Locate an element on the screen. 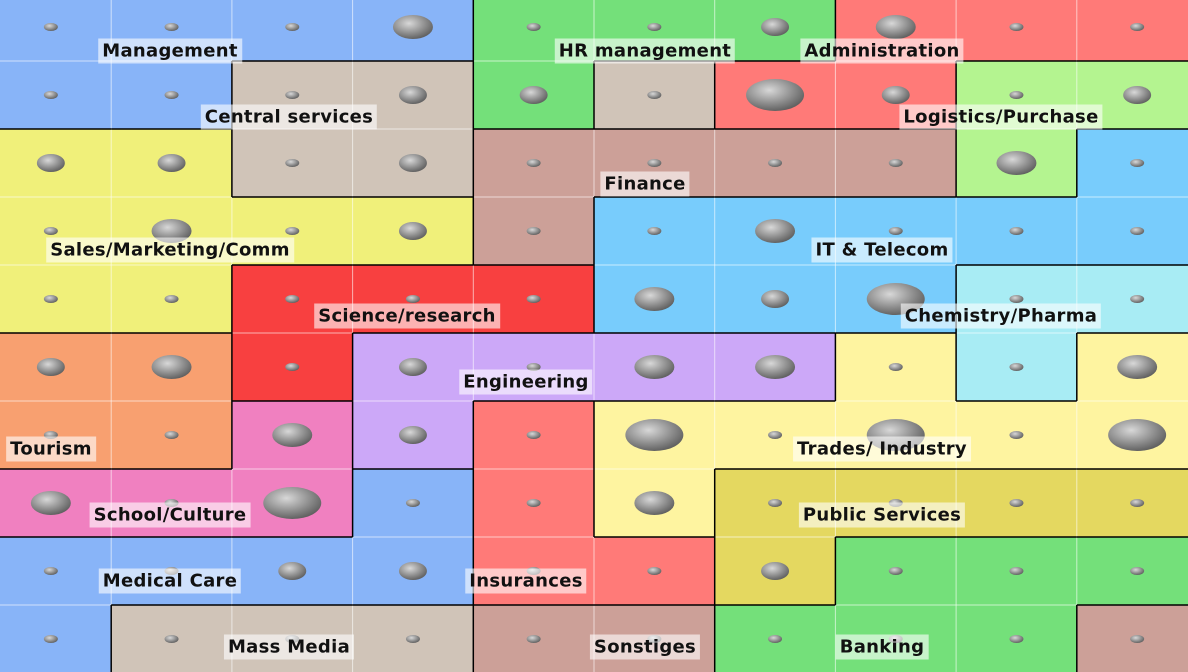  region-label: IT & Telecom is located at coordinates (882, 250).